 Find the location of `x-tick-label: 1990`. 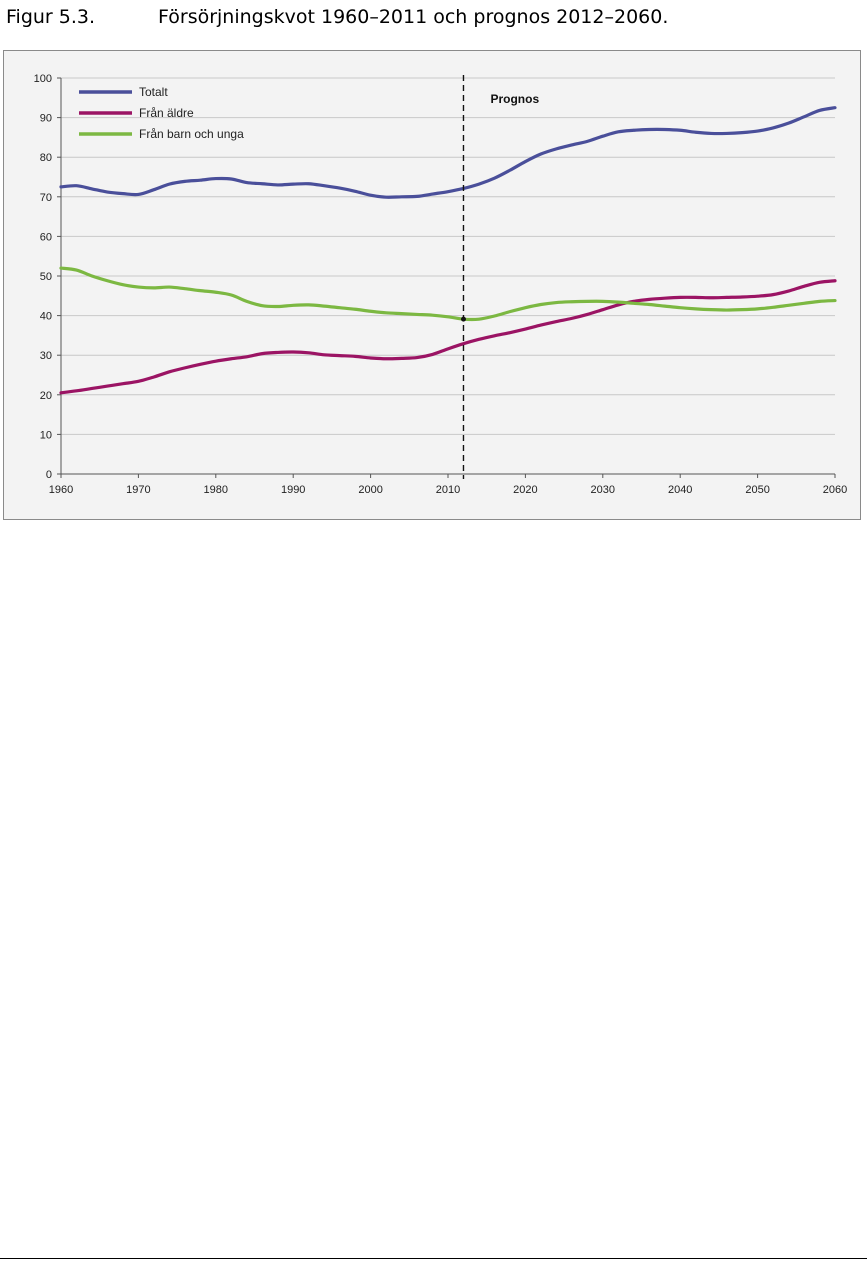

x-tick-label: 1990 is located at coordinates (293, 490).